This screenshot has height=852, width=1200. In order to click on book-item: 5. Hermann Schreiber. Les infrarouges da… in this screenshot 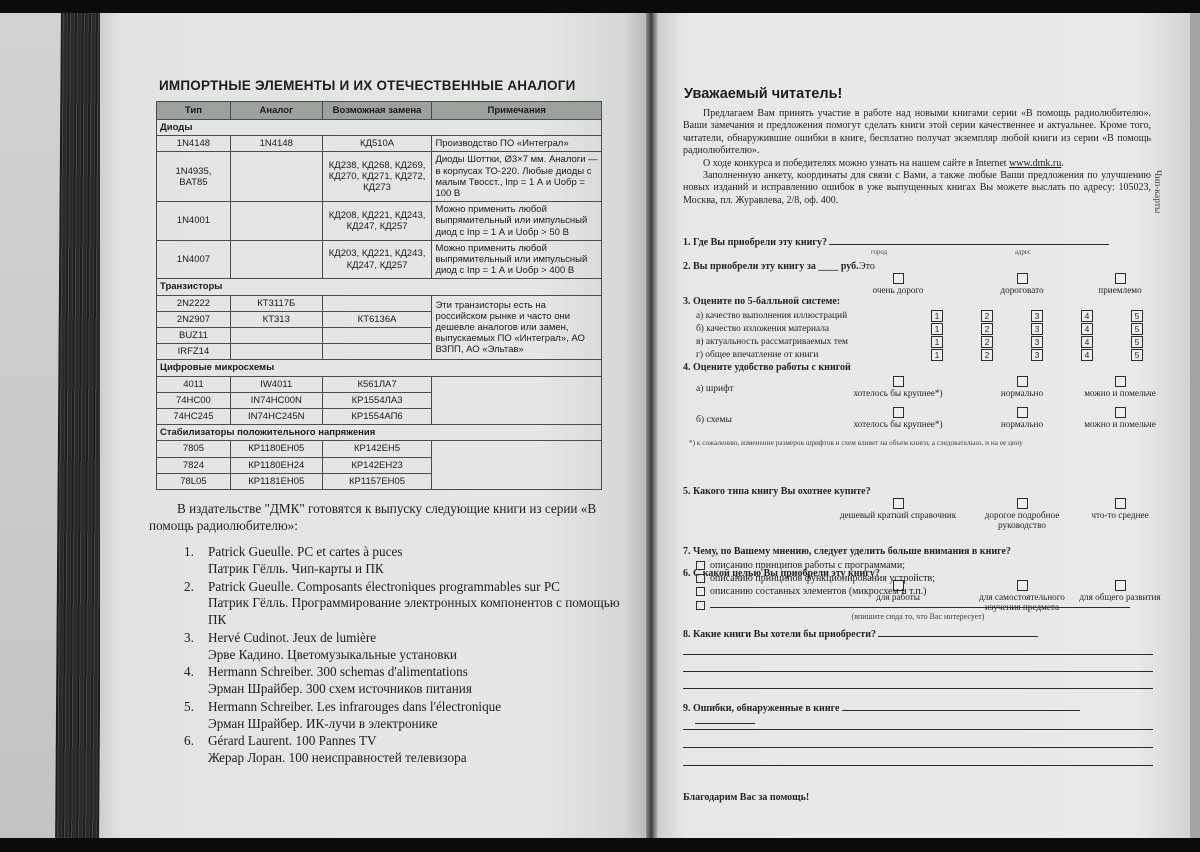, I will do `click(406, 716)`.